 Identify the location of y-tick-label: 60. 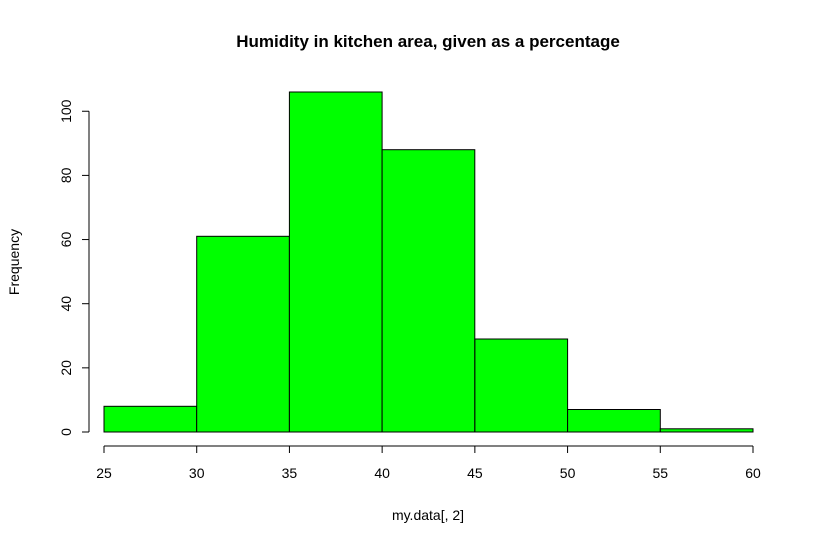
(66, 240).